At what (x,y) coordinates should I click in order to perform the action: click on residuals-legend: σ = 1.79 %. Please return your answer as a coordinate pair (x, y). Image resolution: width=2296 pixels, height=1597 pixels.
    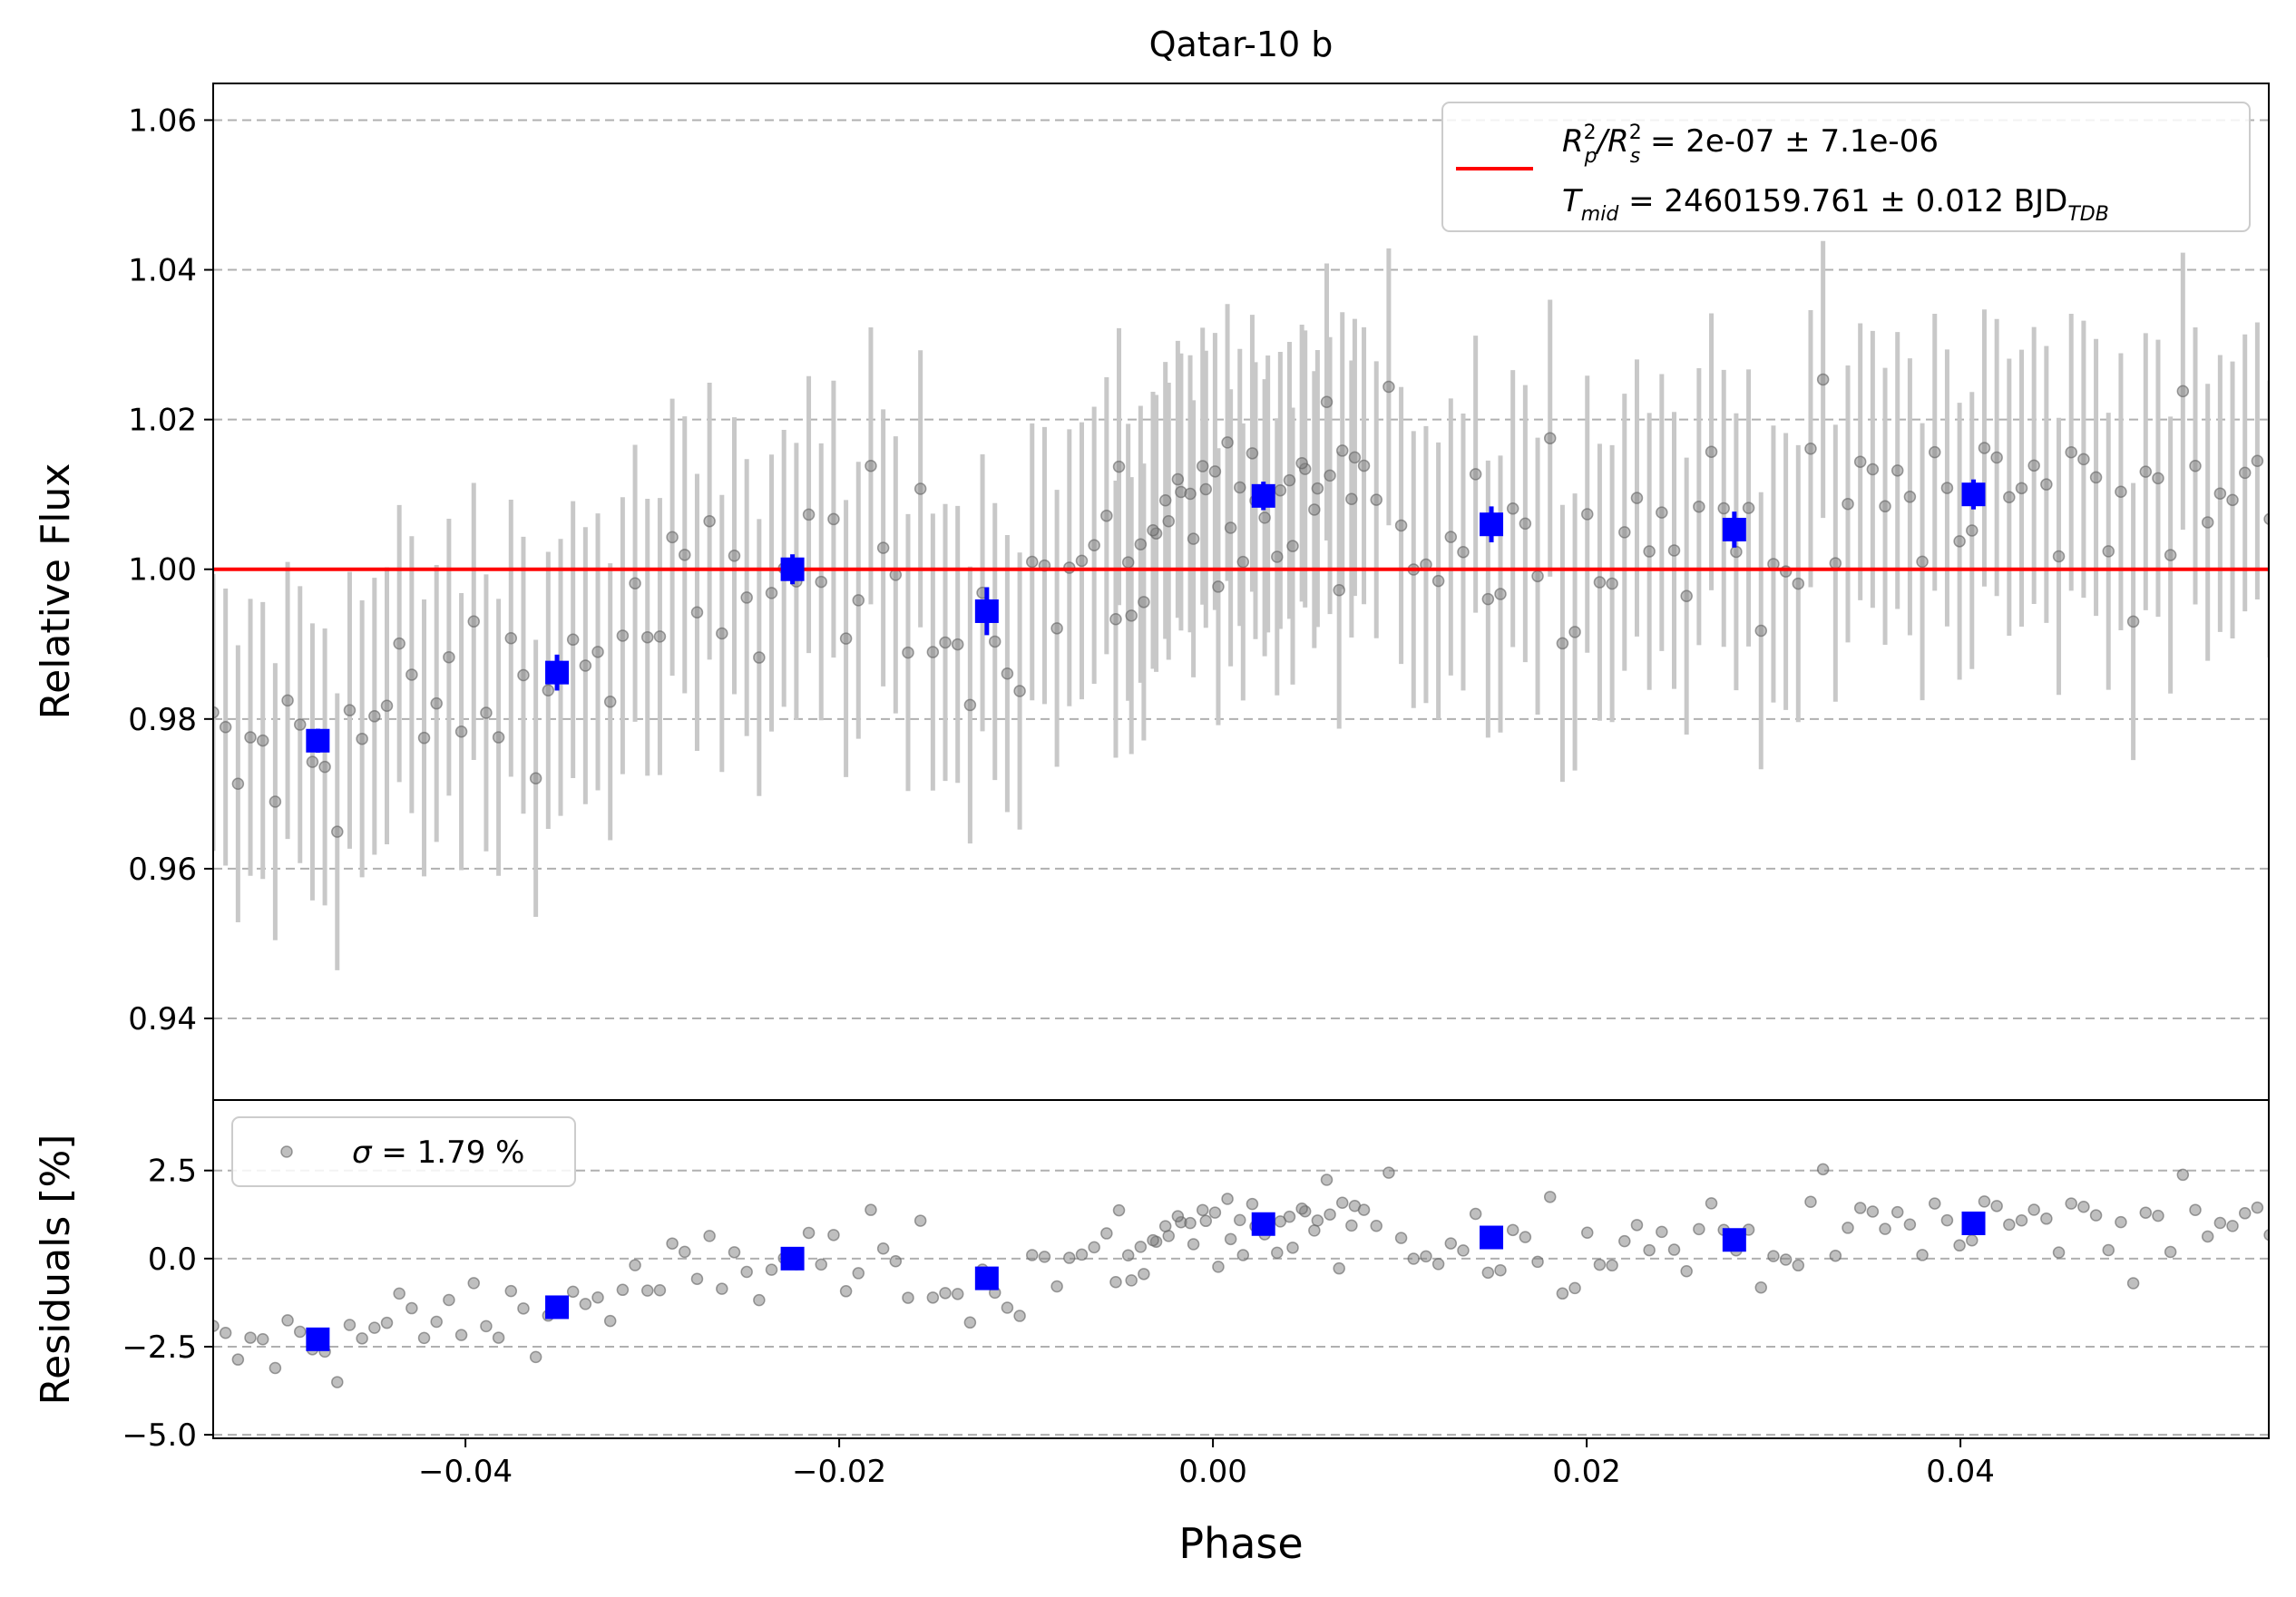
    Looking at the image, I should click on (403, 1151).